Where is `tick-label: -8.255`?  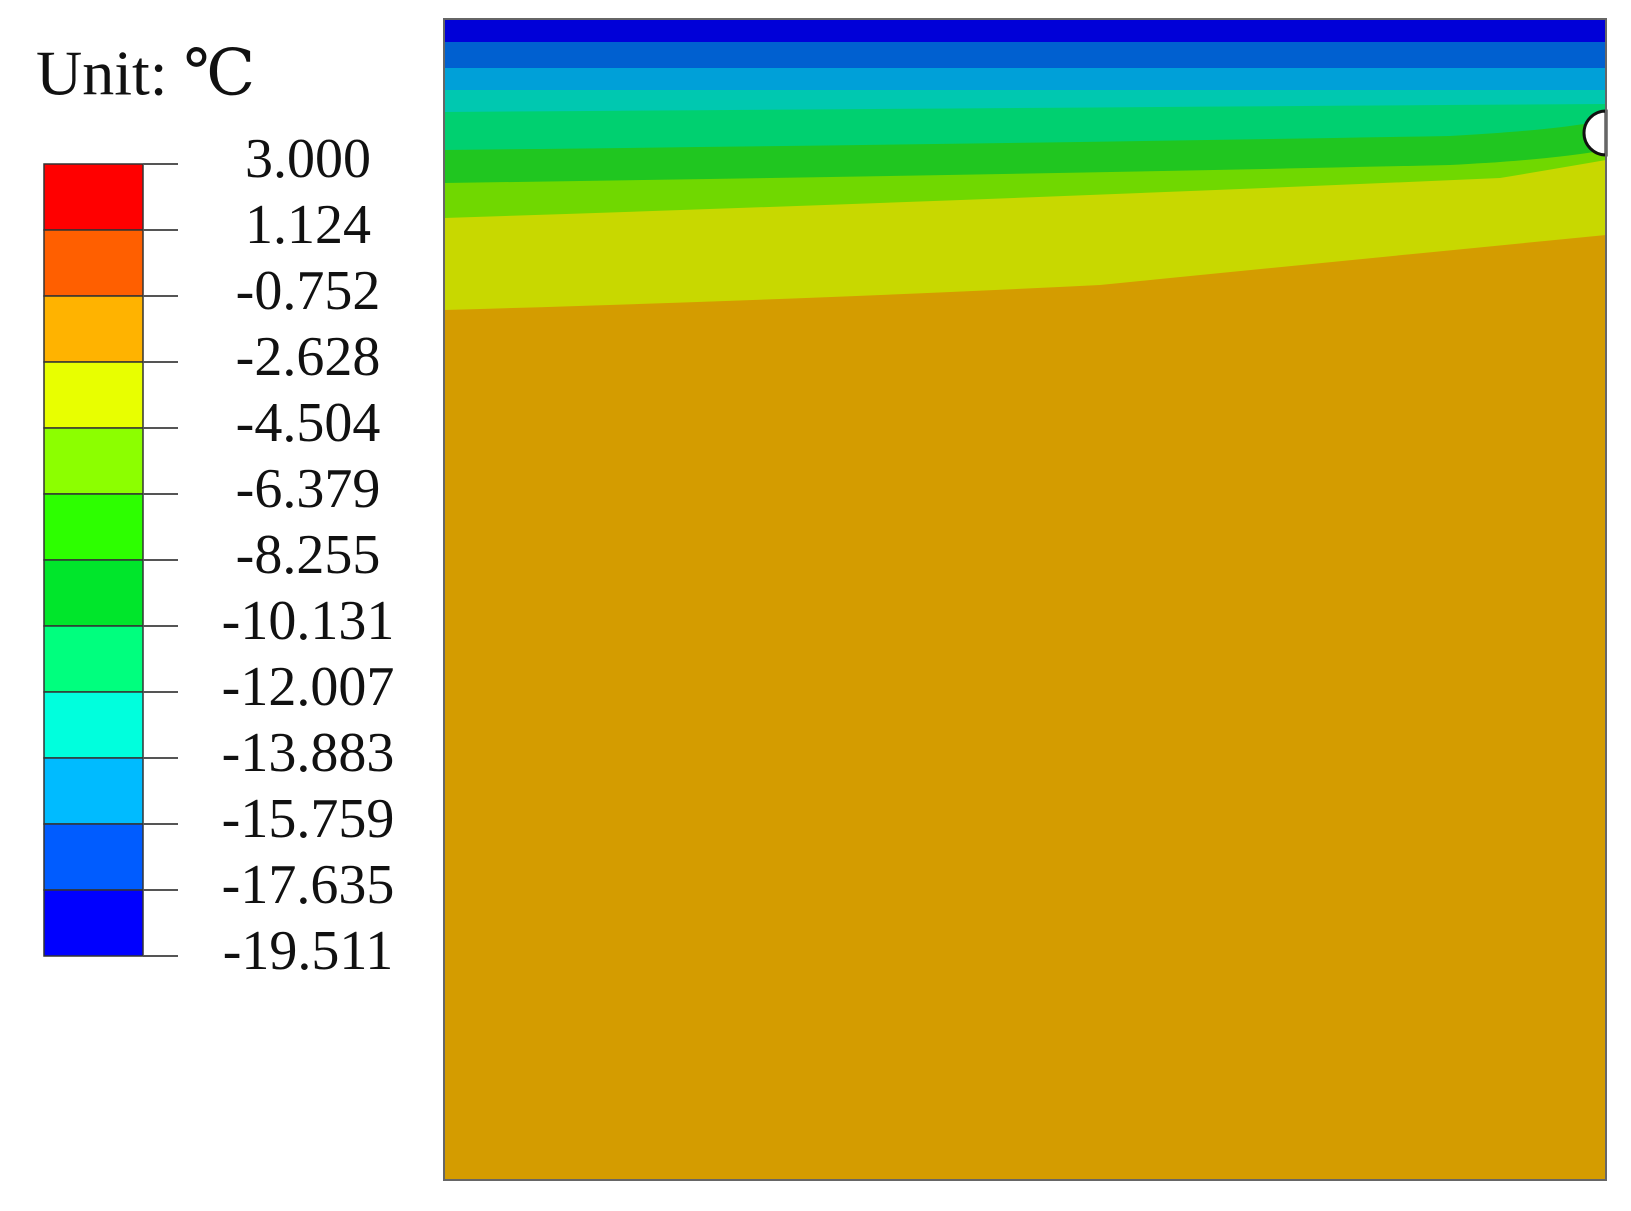
tick-label: -8.255 is located at coordinates (308, 555).